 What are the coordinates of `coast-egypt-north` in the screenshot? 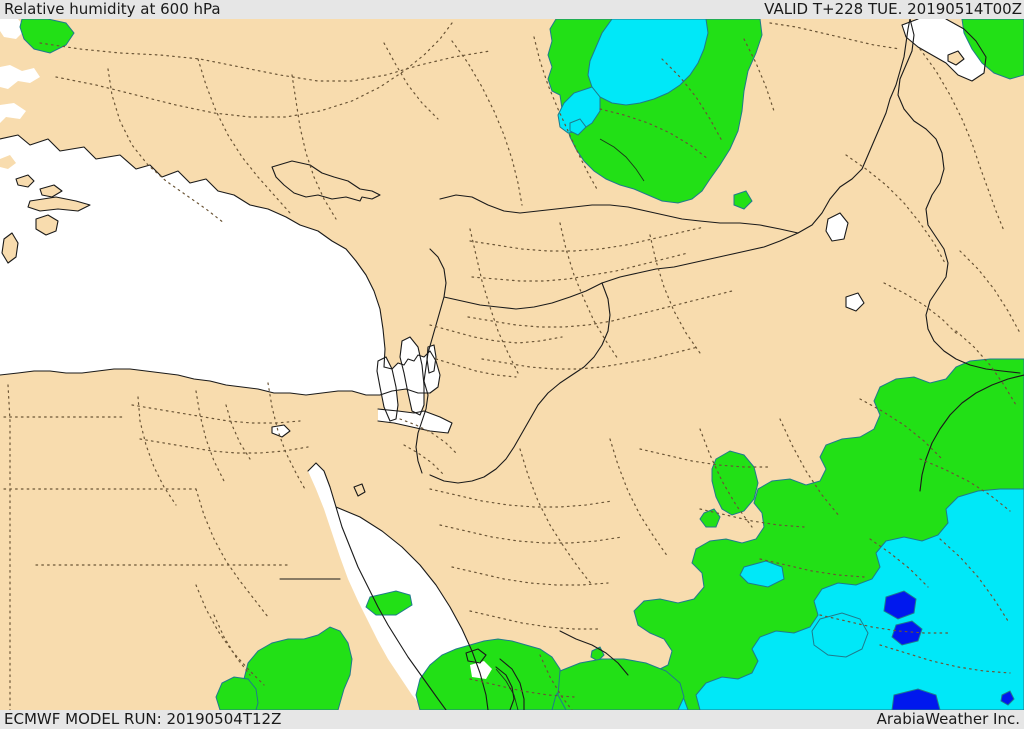 It's located at (215, 382).